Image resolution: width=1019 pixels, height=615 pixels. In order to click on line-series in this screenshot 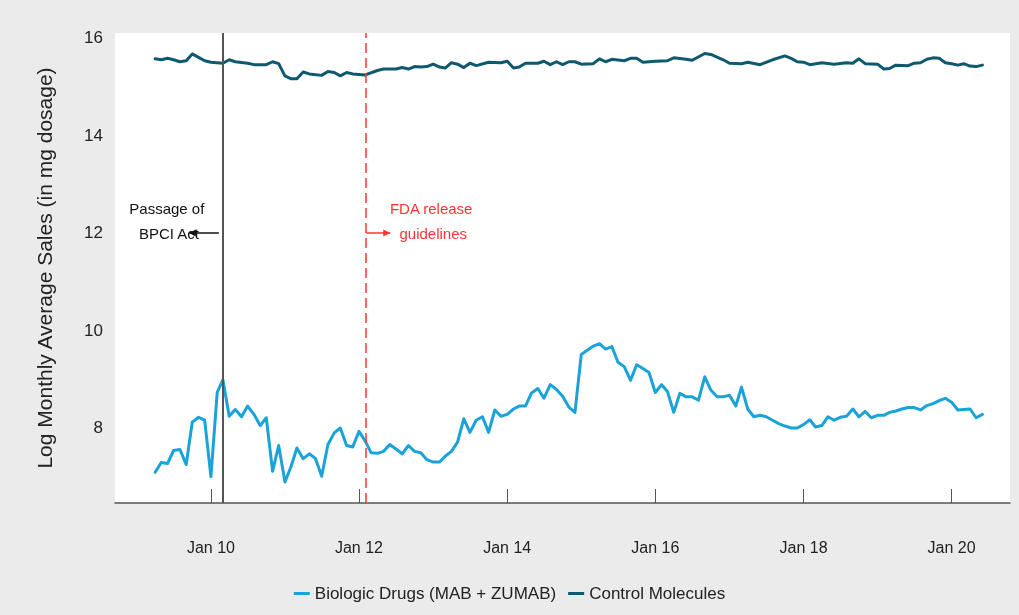, I will do `click(568, 66)`.